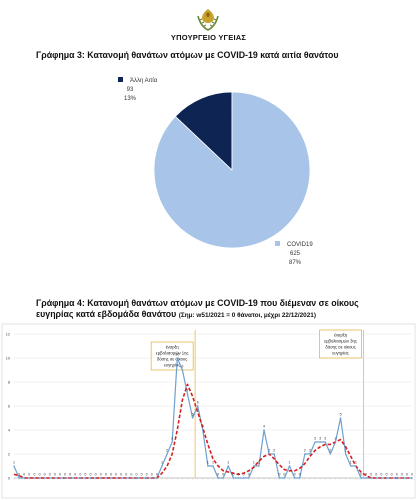 Image resolution: width=417 pixels, height=500 pixels. Describe the element at coordinates (187, 391) in the screenshot. I see `data-point-label: 7` at that location.